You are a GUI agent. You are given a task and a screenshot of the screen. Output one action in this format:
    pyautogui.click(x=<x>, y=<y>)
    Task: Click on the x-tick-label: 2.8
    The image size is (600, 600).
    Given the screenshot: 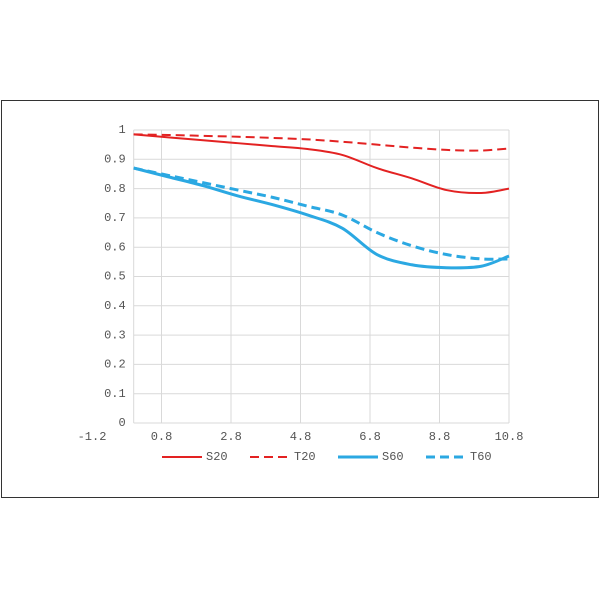 What is the action you would take?
    pyautogui.click(x=231, y=437)
    